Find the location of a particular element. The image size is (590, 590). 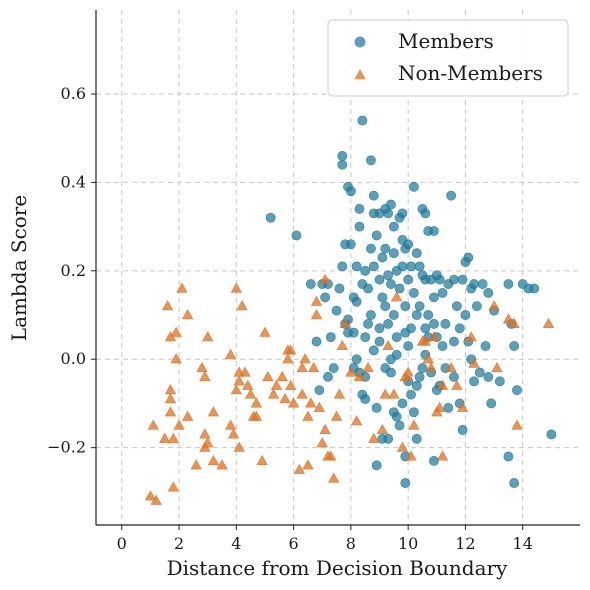

legend-box is located at coordinates (448, 58).